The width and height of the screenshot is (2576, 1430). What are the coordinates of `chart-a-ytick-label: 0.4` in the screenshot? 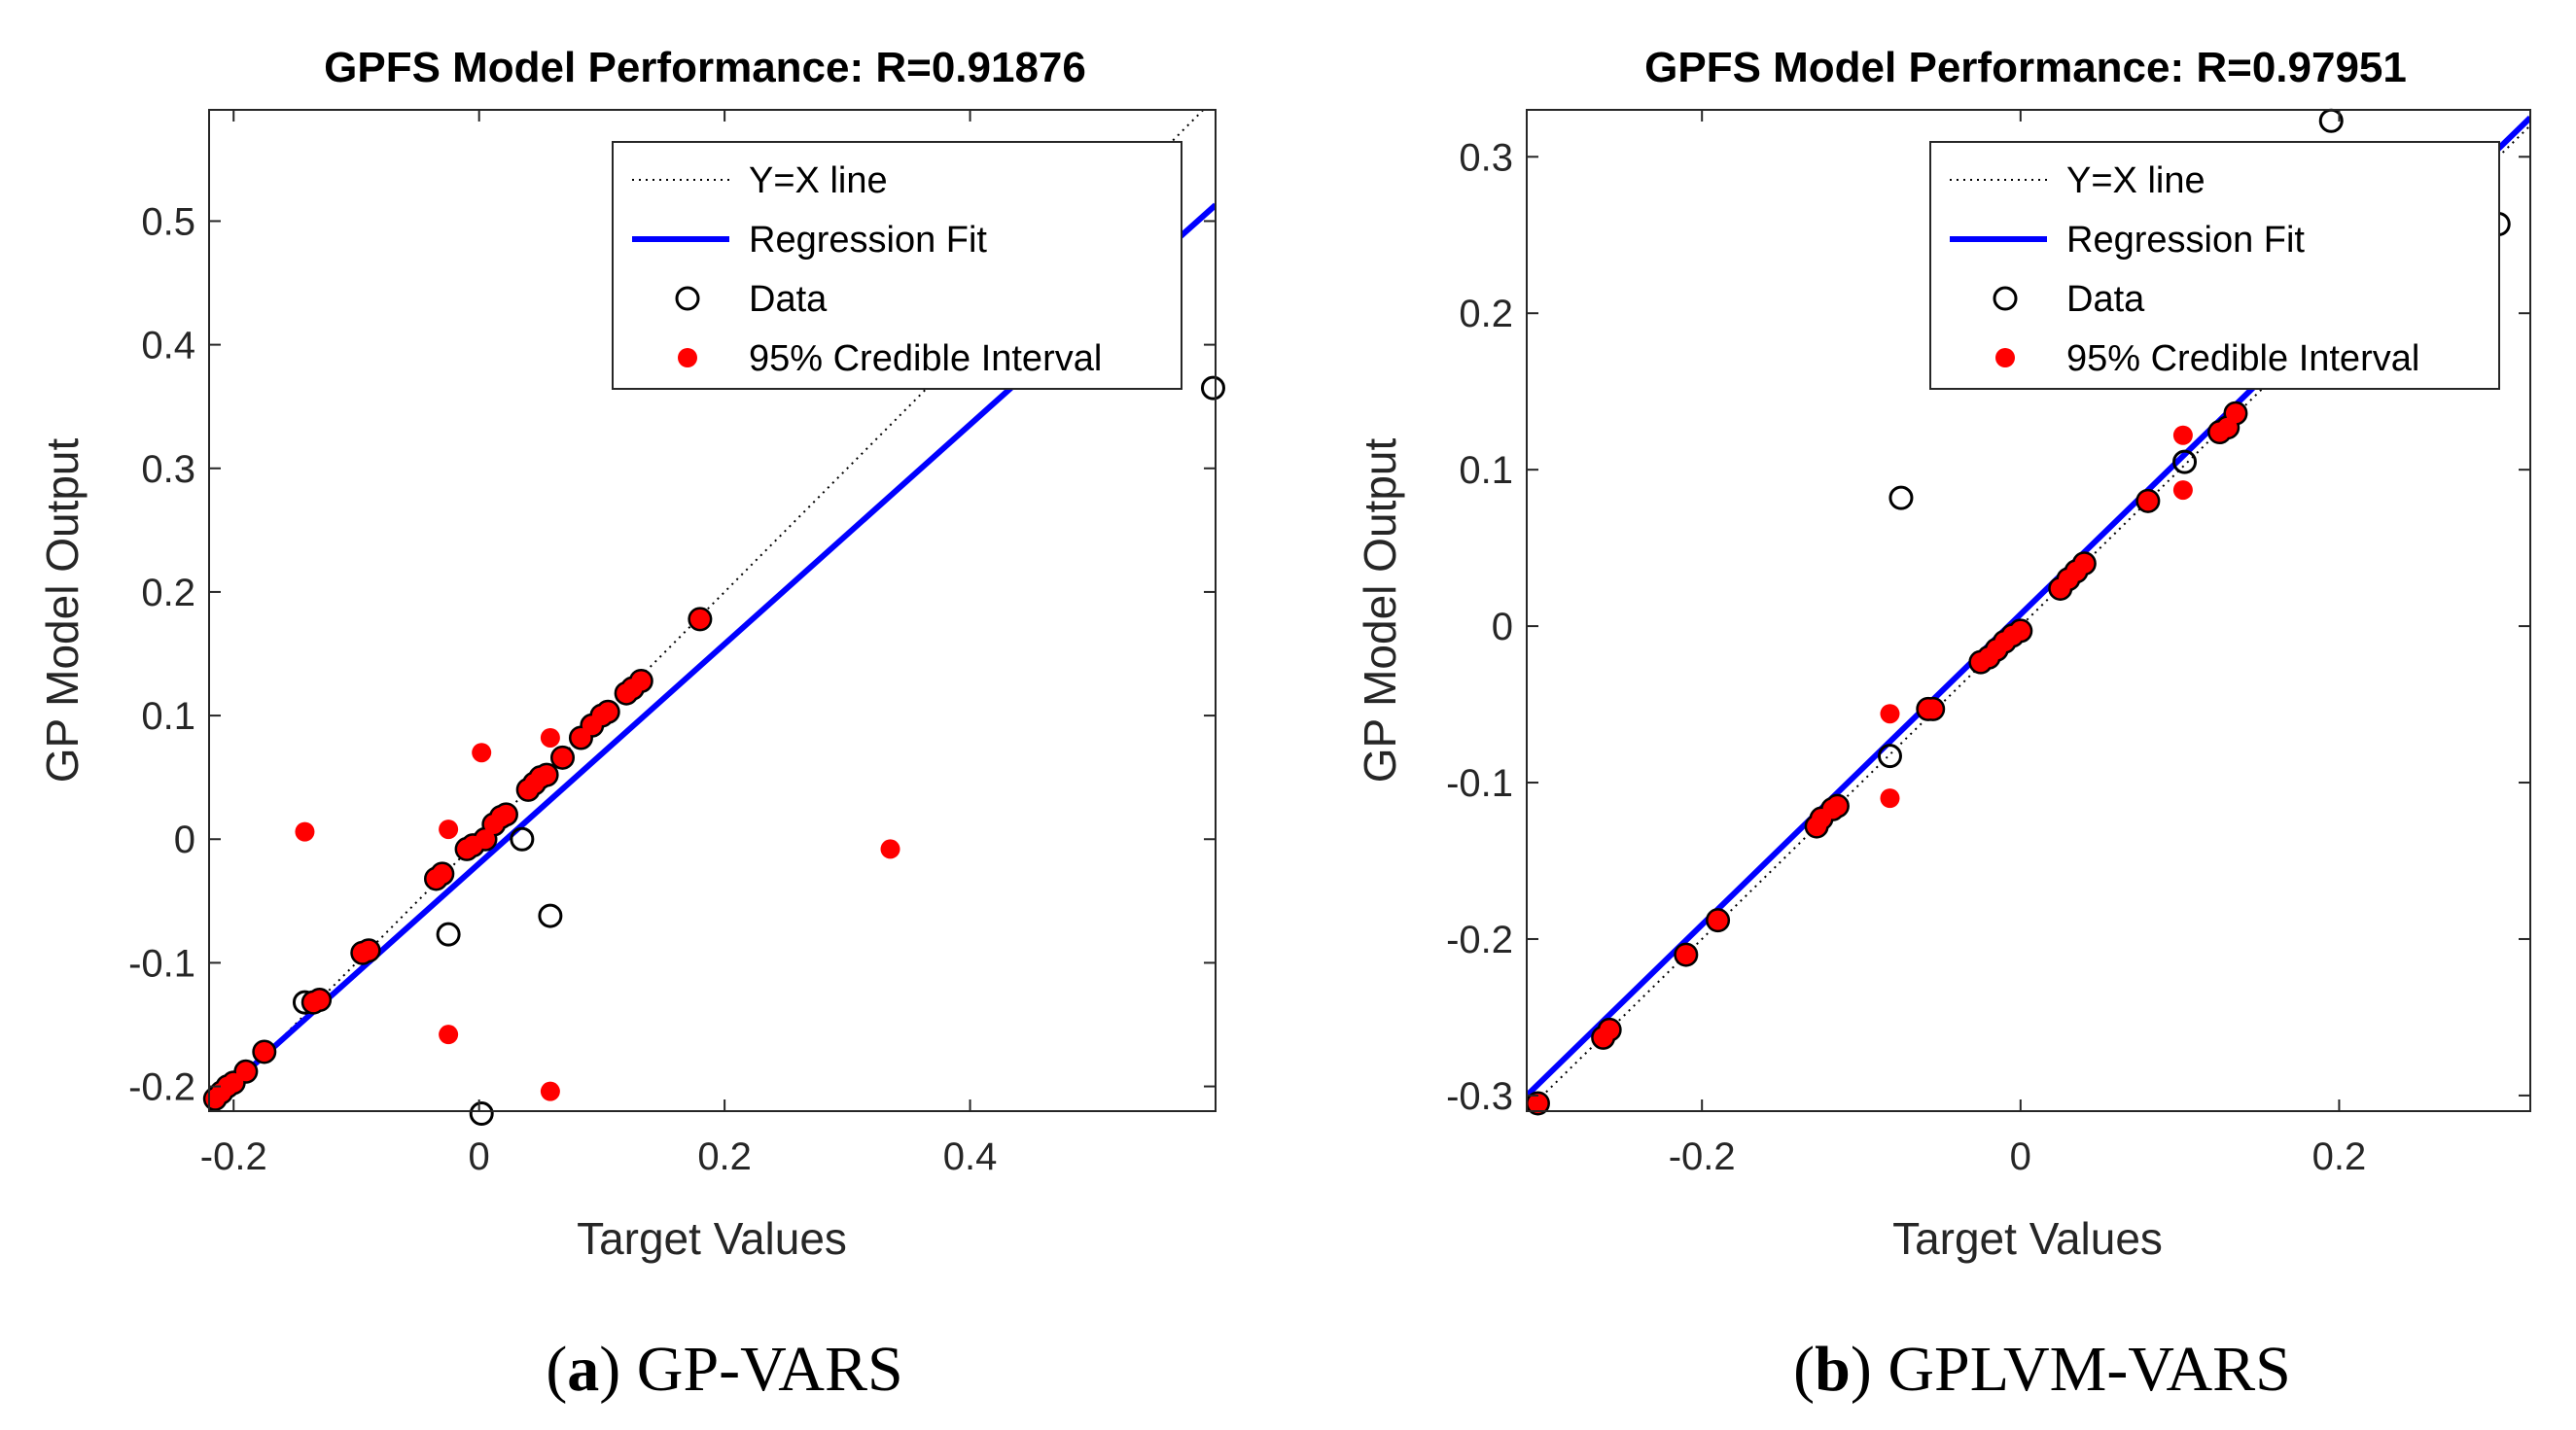 It's located at (168, 346).